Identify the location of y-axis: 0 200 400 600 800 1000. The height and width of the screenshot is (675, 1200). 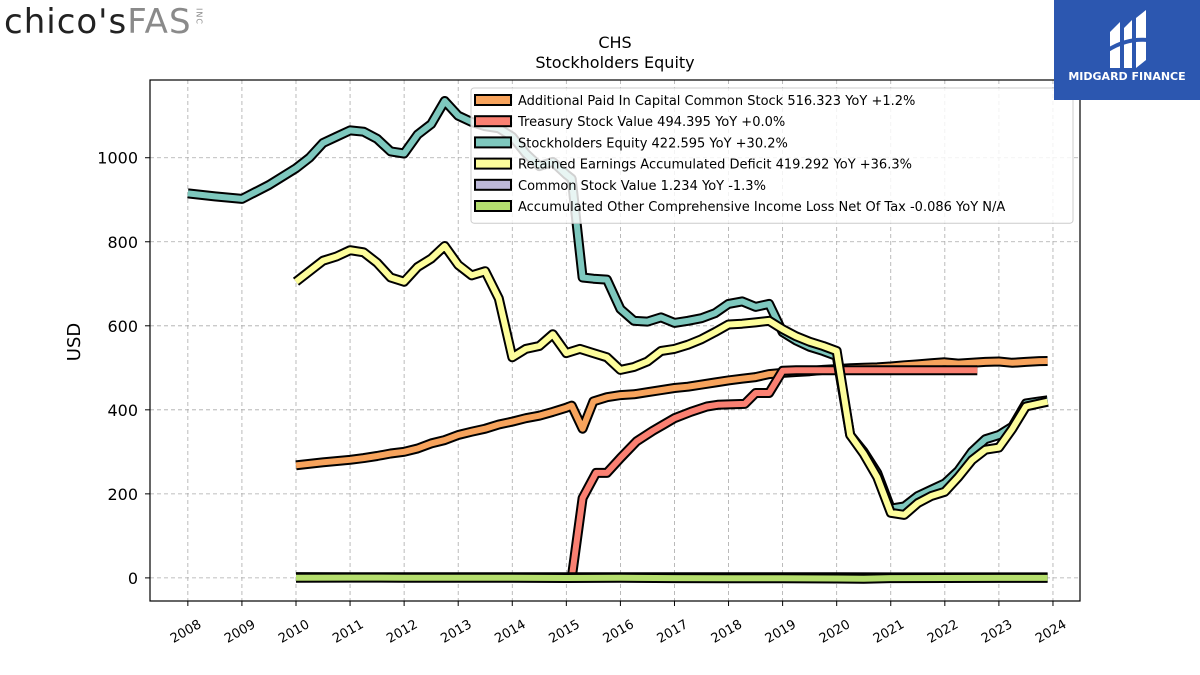
(123, 368).